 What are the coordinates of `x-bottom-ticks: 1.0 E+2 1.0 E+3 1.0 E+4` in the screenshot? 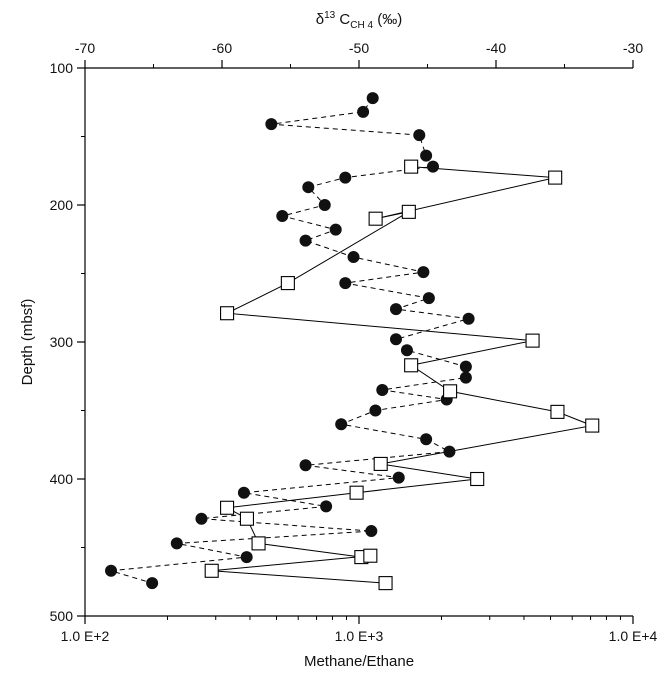 It's located at (359, 630).